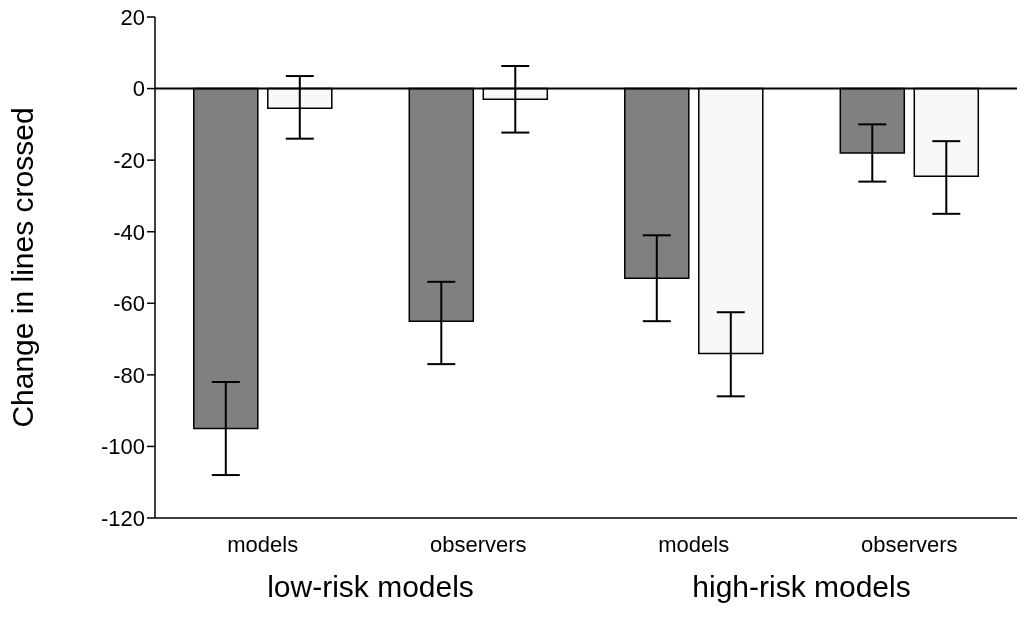  I want to click on y-tick-label: -40, so click(129, 232).